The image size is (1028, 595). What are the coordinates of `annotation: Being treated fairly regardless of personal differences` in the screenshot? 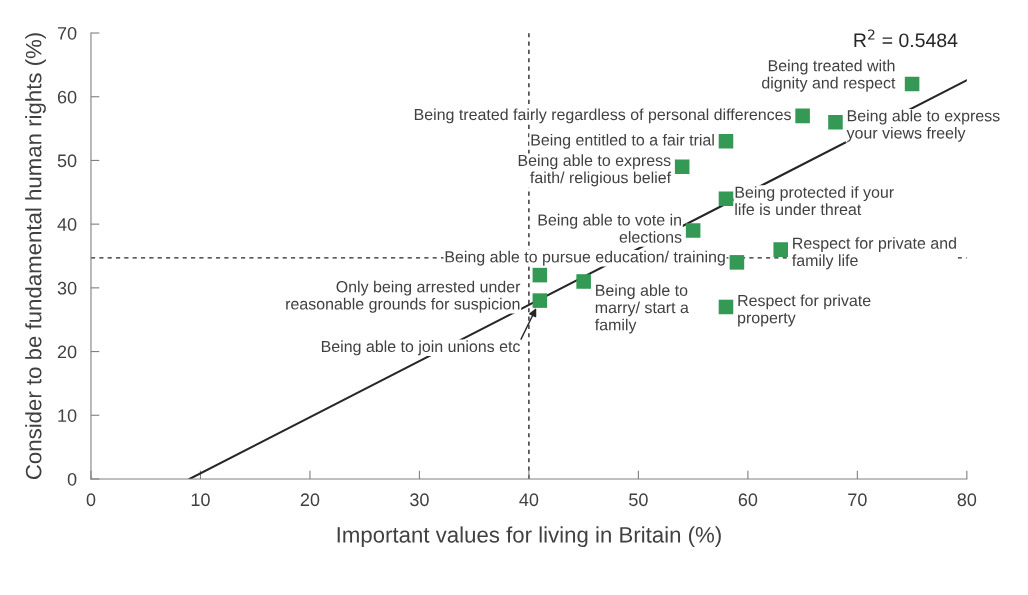 It's located at (602, 116).